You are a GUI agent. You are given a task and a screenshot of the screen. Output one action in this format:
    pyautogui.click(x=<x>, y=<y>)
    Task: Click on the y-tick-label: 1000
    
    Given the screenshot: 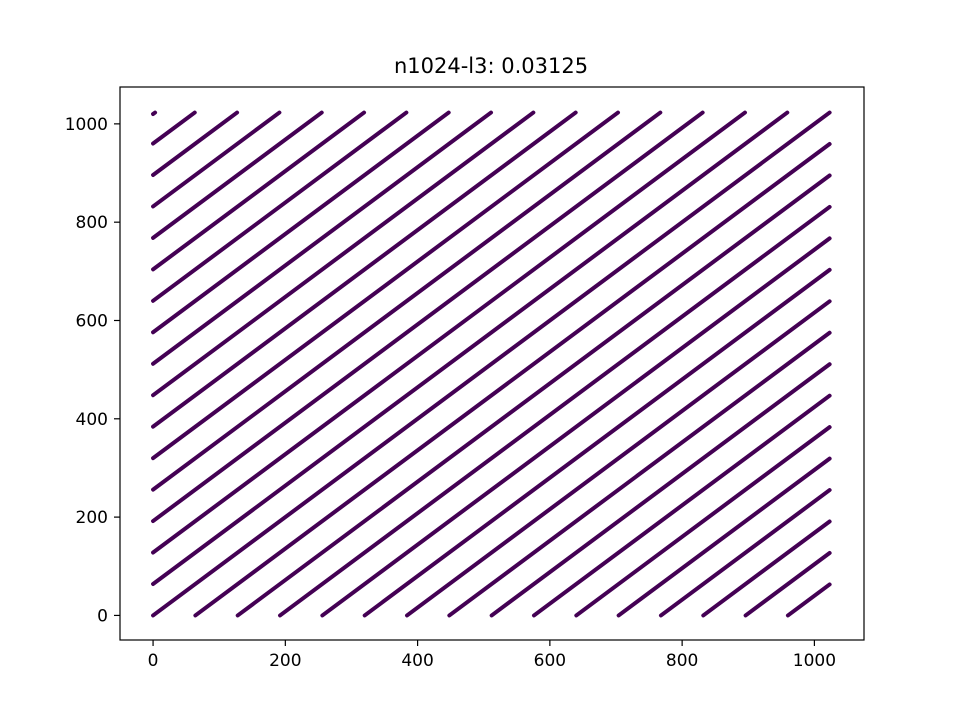 What is the action you would take?
    pyautogui.click(x=86, y=125)
    